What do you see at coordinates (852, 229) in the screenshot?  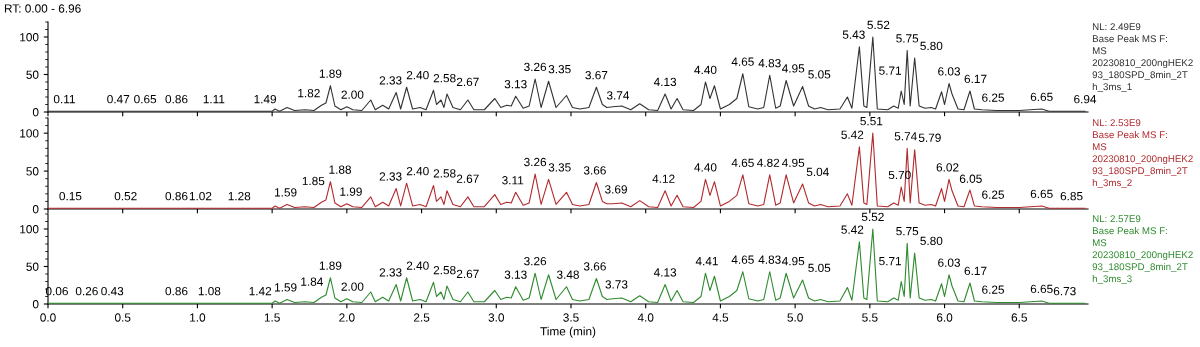 I see `annotation: 5.42` at bounding box center [852, 229].